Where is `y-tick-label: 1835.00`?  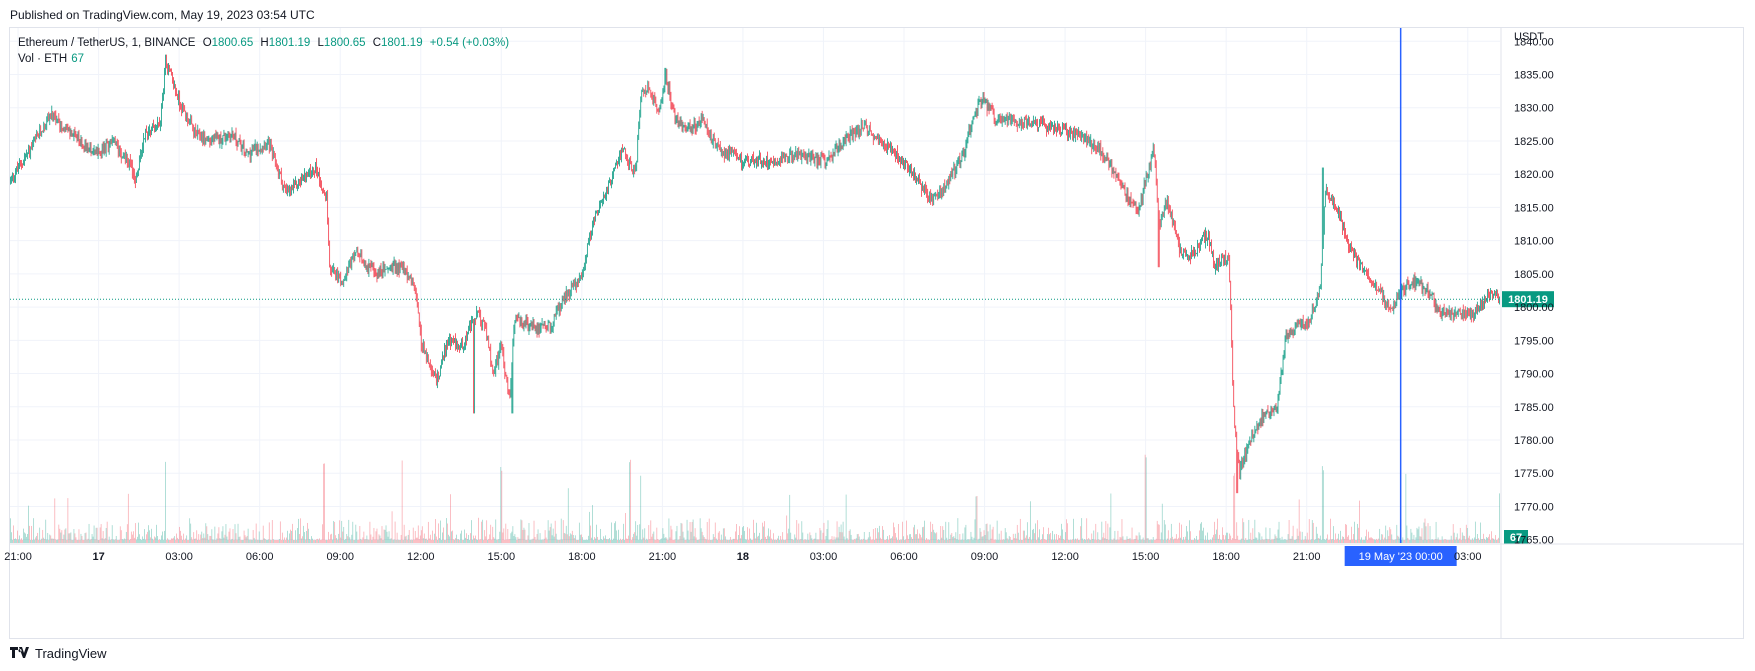
y-tick-label: 1835.00 is located at coordinates (1534, 76).